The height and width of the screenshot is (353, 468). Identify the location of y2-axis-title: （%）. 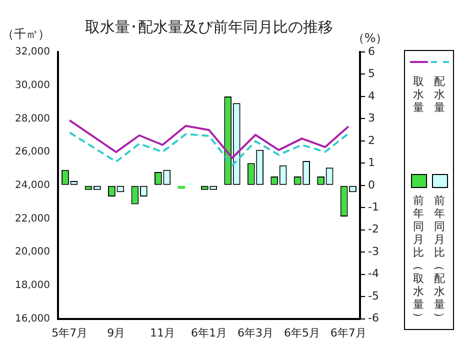
(370, 38).